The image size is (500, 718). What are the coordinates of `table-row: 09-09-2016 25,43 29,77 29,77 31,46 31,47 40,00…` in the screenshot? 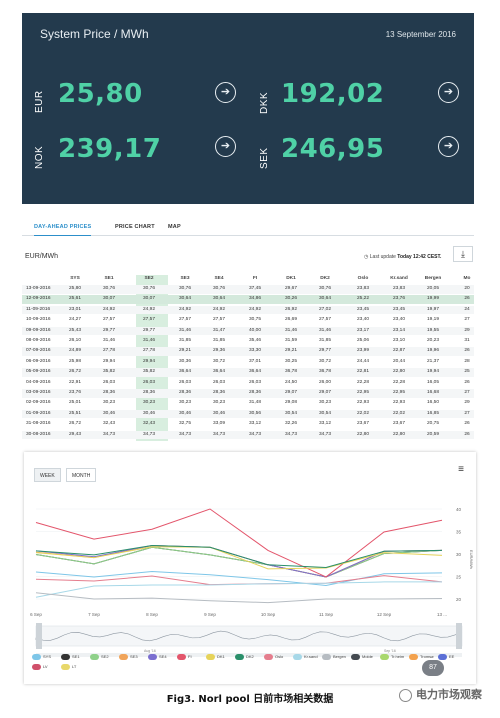 It's located at (248, 331).